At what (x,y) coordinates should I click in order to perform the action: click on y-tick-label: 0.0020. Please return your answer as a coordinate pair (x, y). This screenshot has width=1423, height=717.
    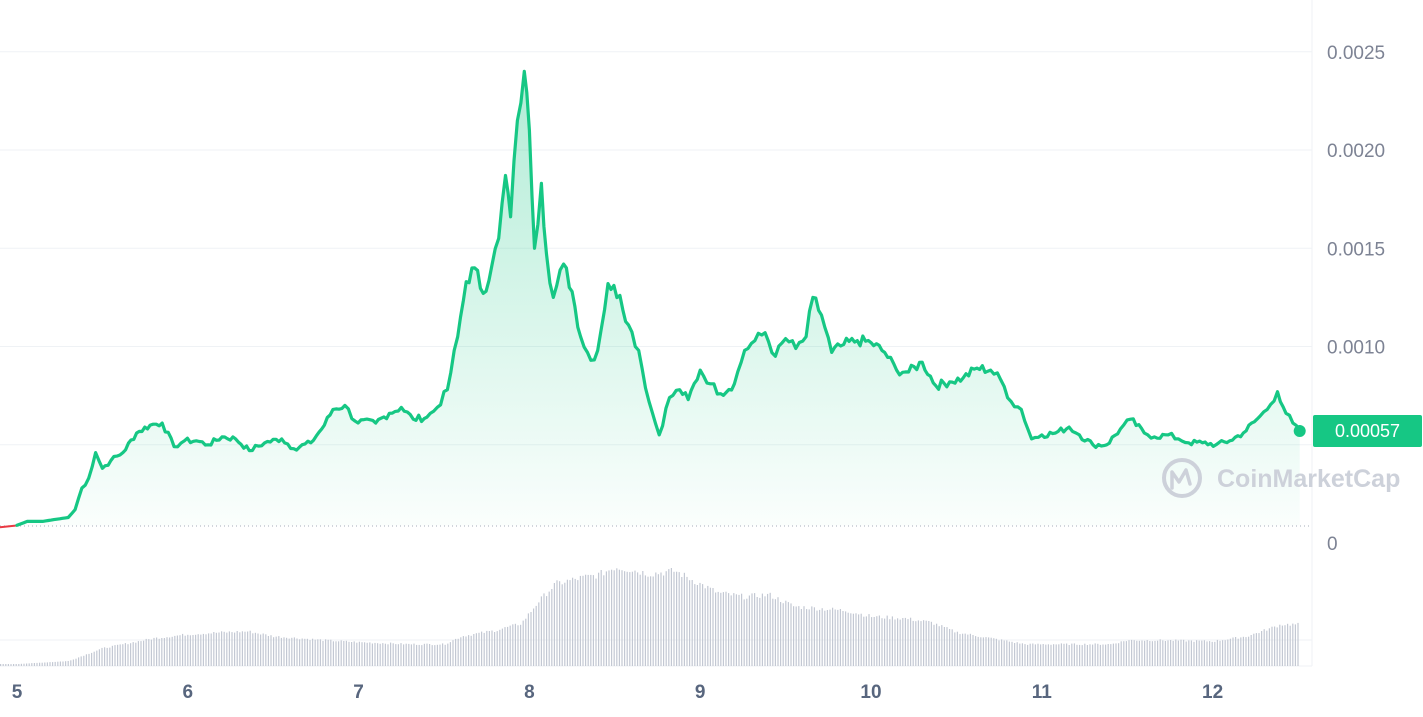
    Looking at the image, I should click on (1356, 151).